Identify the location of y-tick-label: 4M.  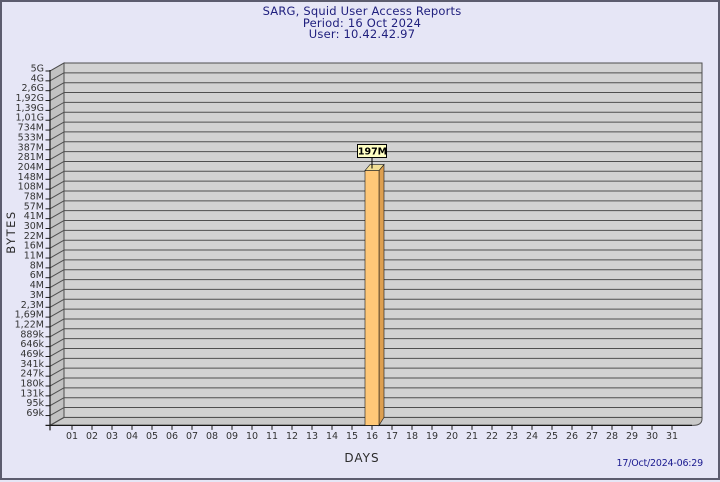
(37, 285).